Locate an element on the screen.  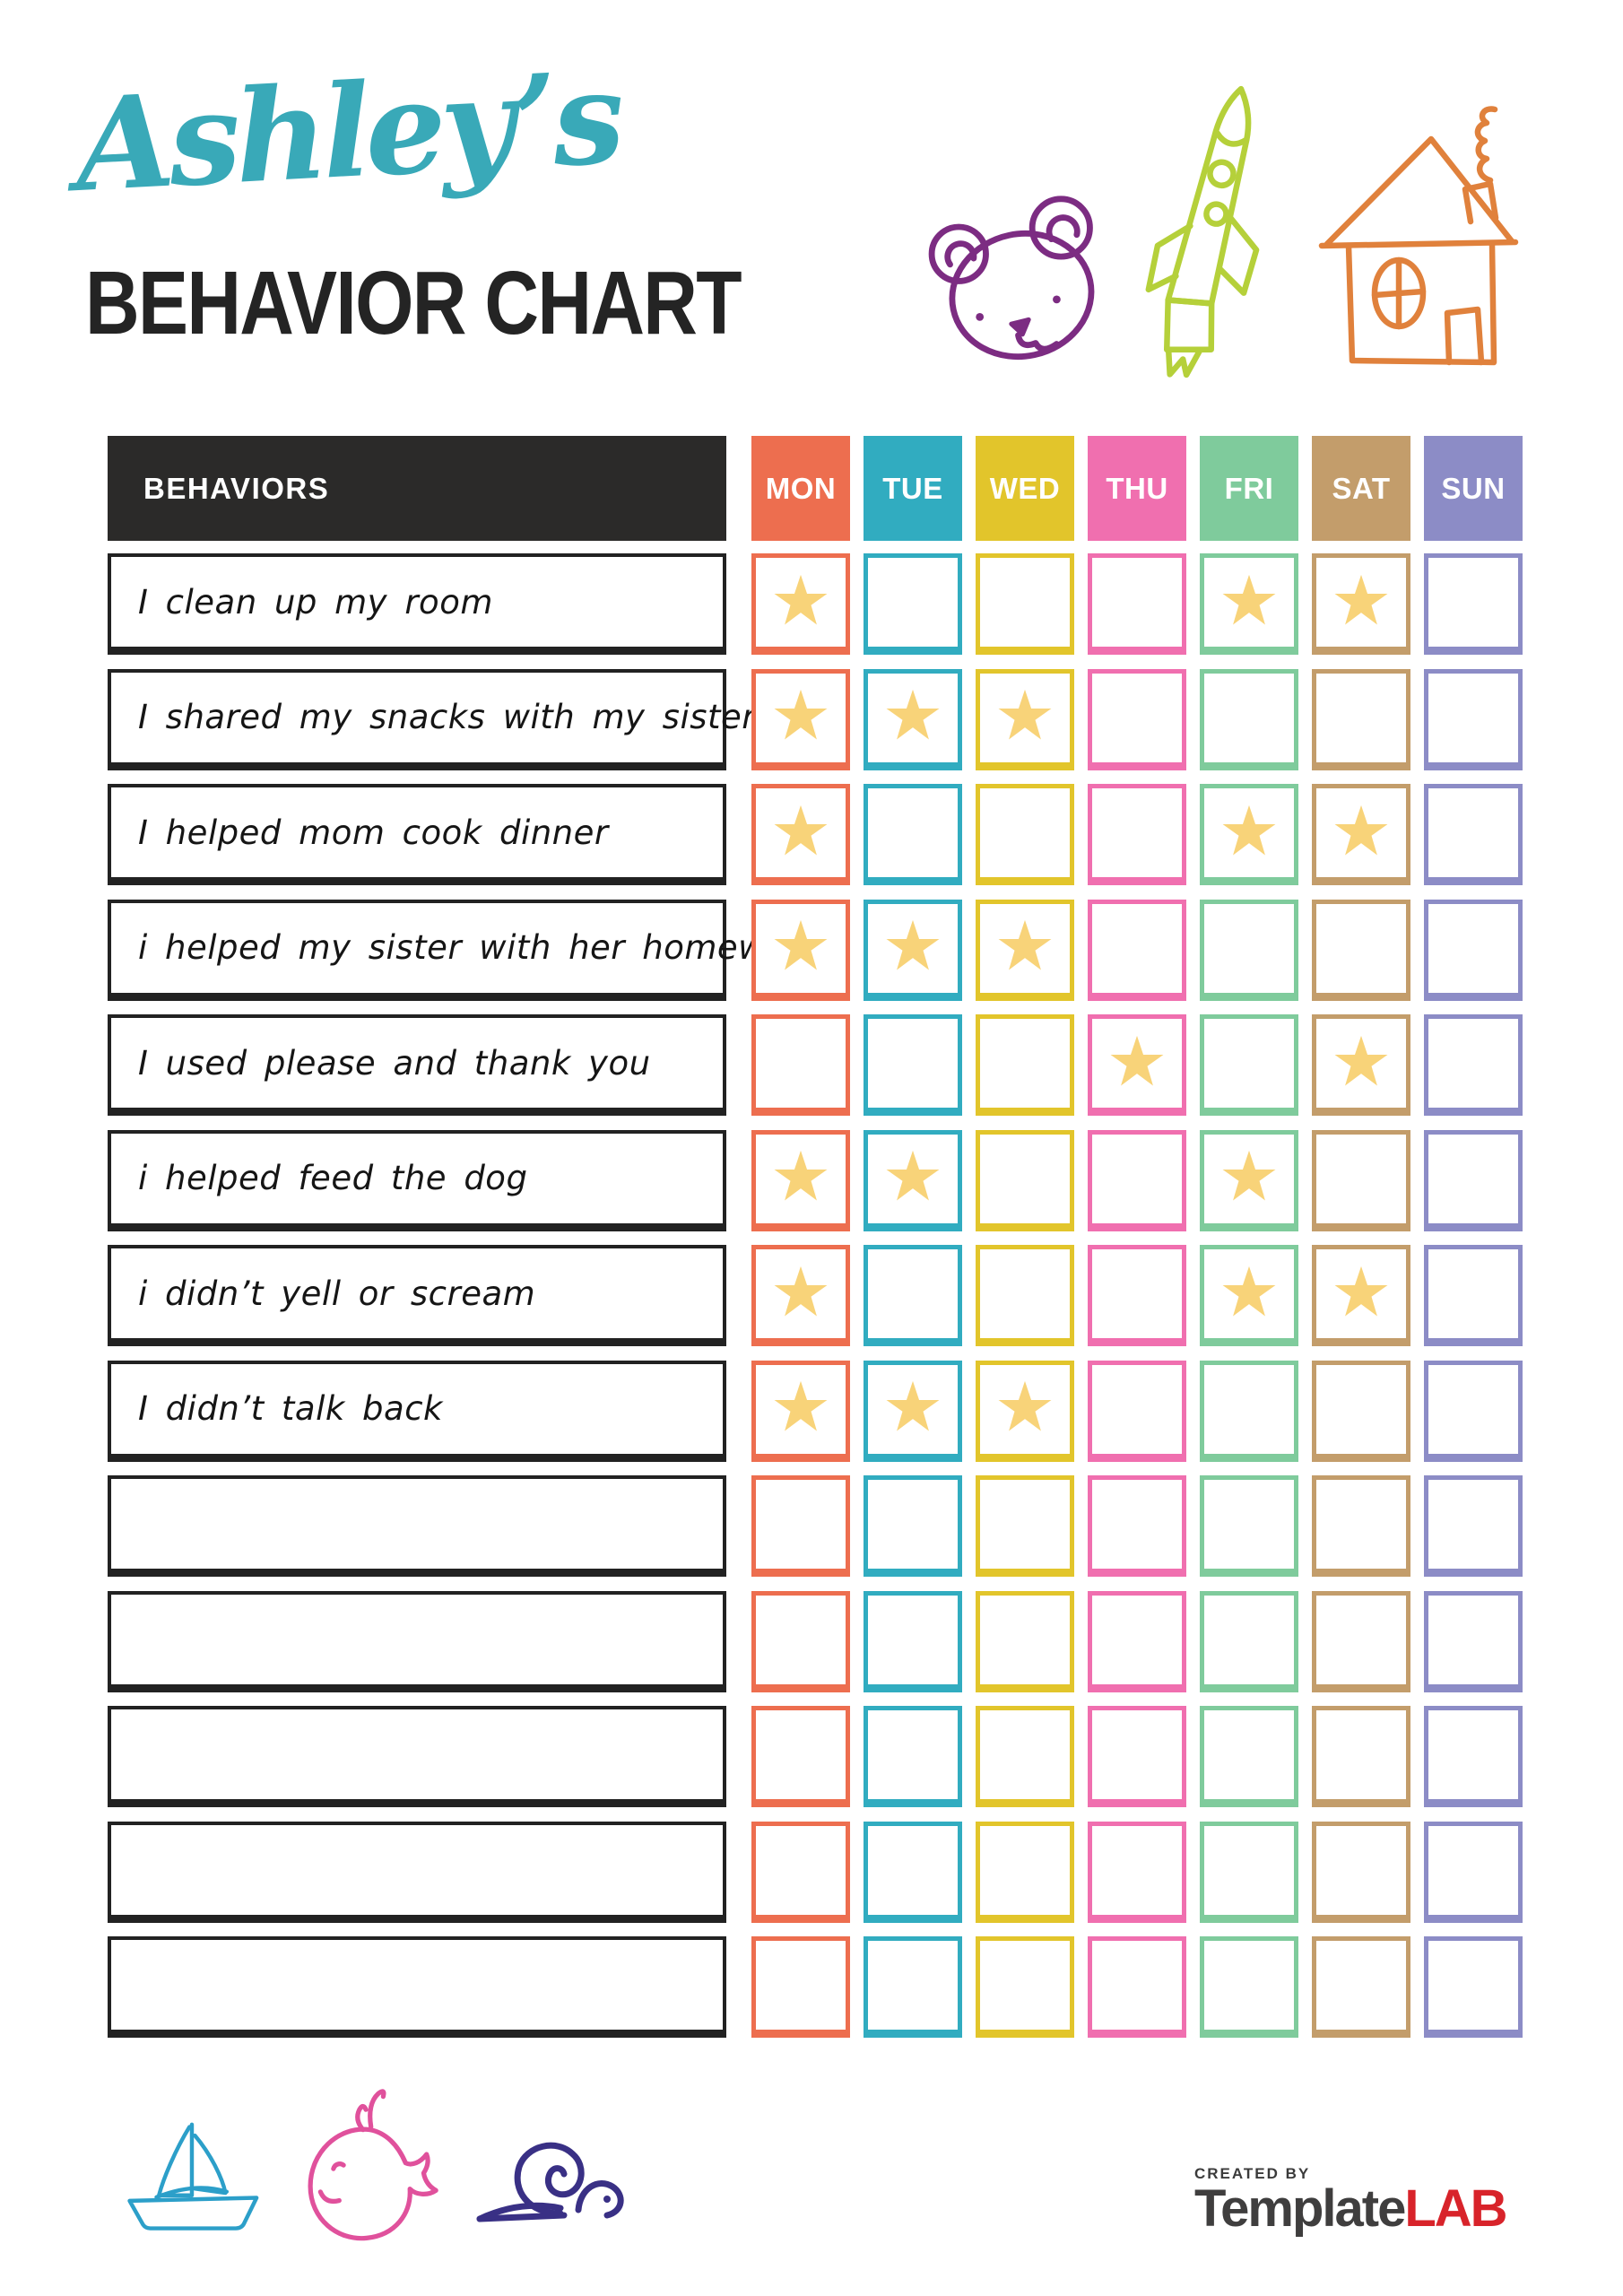
cell-row11-fri is located at coordinates (1249, 1756).